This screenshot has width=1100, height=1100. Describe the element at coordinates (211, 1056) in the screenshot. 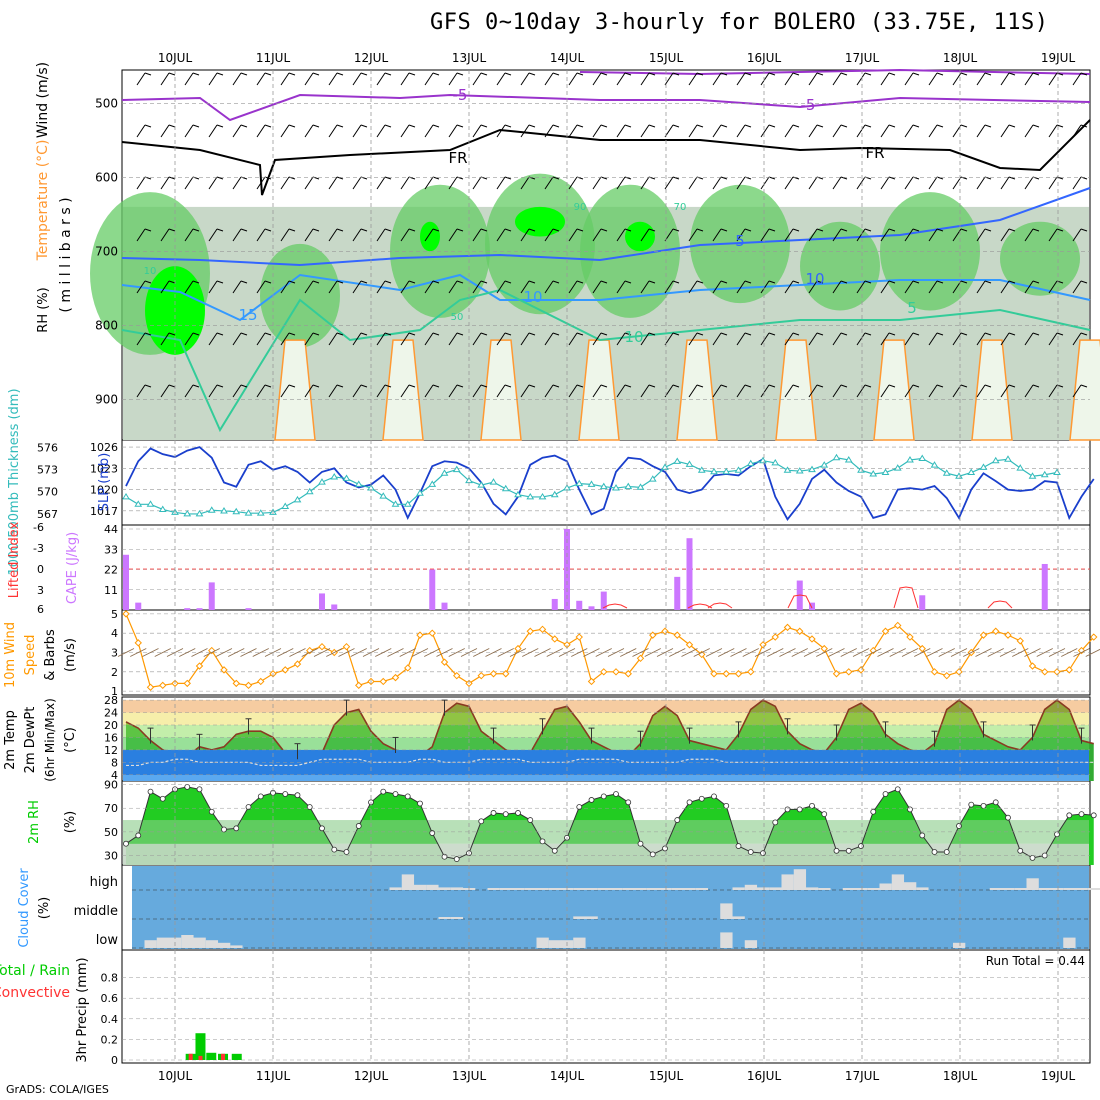

I see `precip-total-bar` at that location.